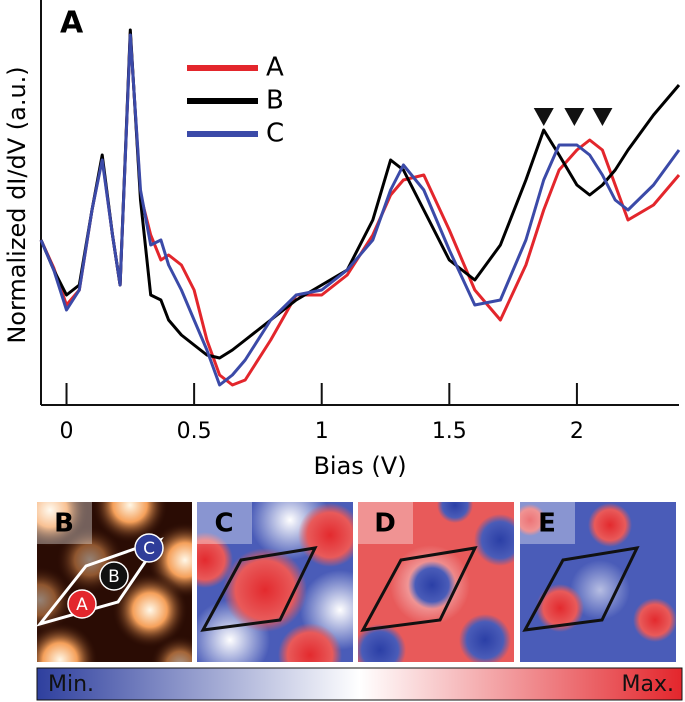 The width and height of the screenshot is (685, 702). What do you see at coordinates (64, 524) in the screenshot?
I see `panel-label: B` at bounding box center [64, 524].